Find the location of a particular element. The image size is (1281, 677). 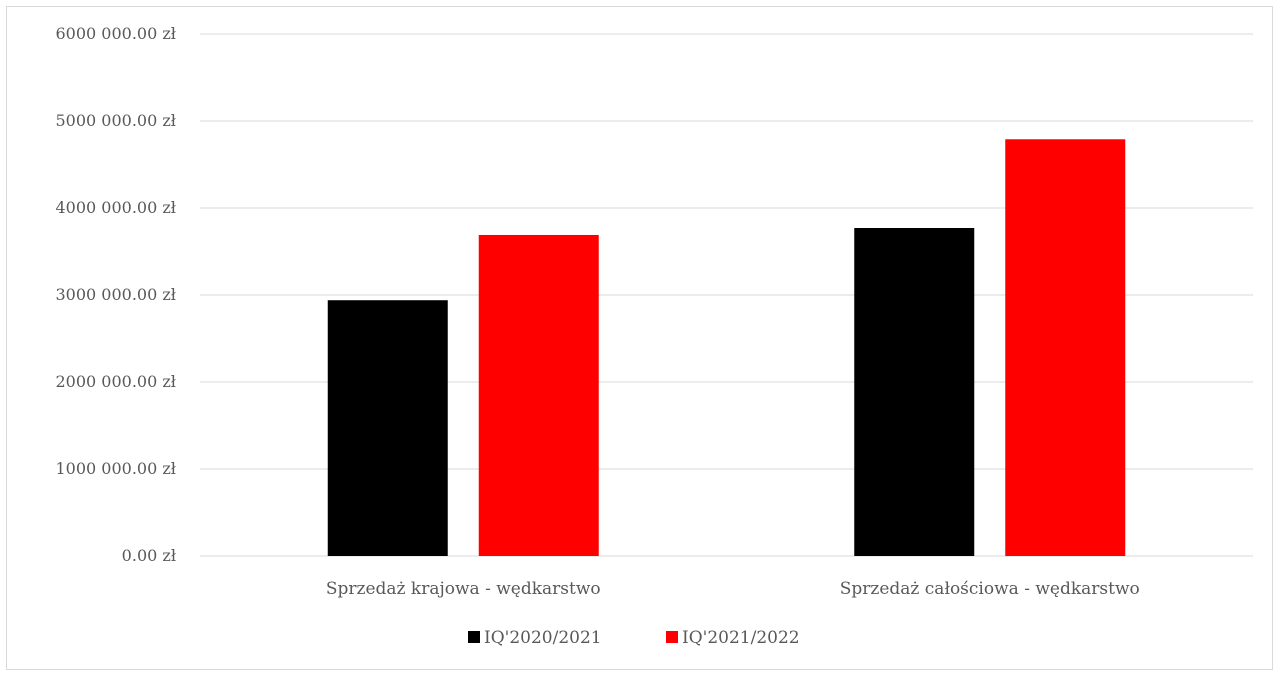

legend-label: IQ'2020/2021 is located at coordinates (543, 638).